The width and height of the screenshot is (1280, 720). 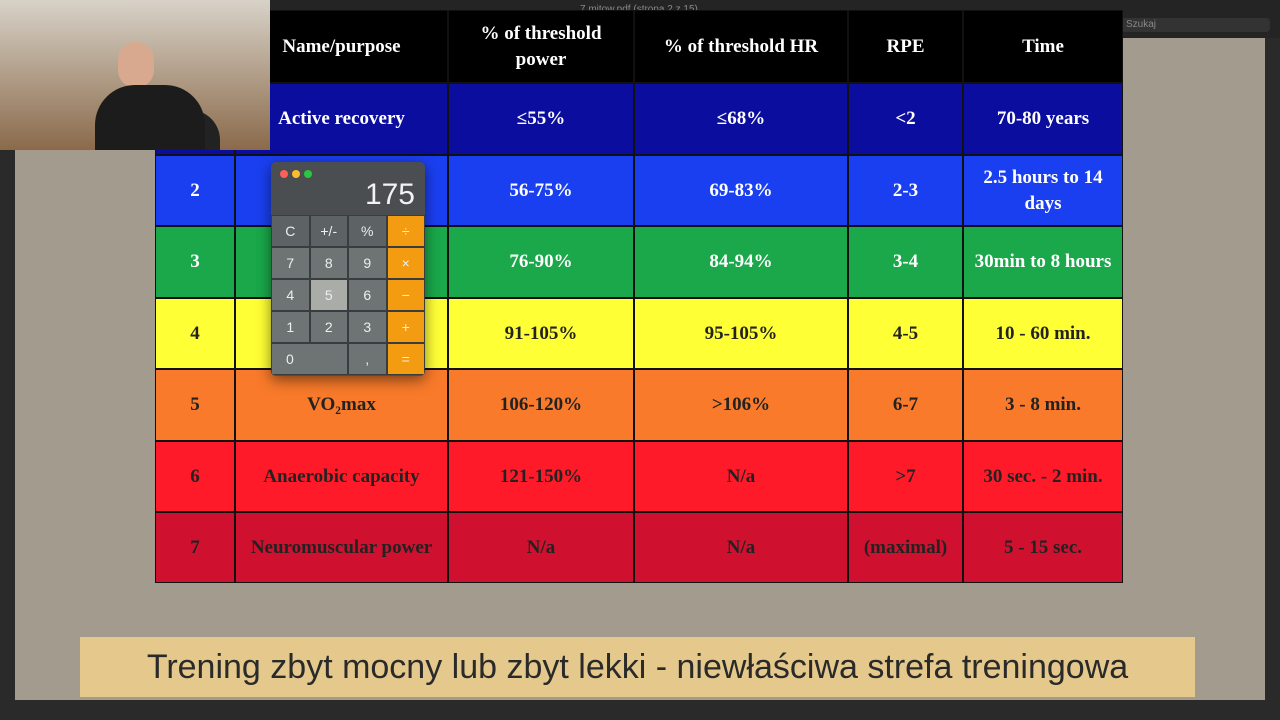 What do you see at coordinates (328, 231) in the screenshot?
I see `calc-key: +/-` at bounding box center [328, 231].